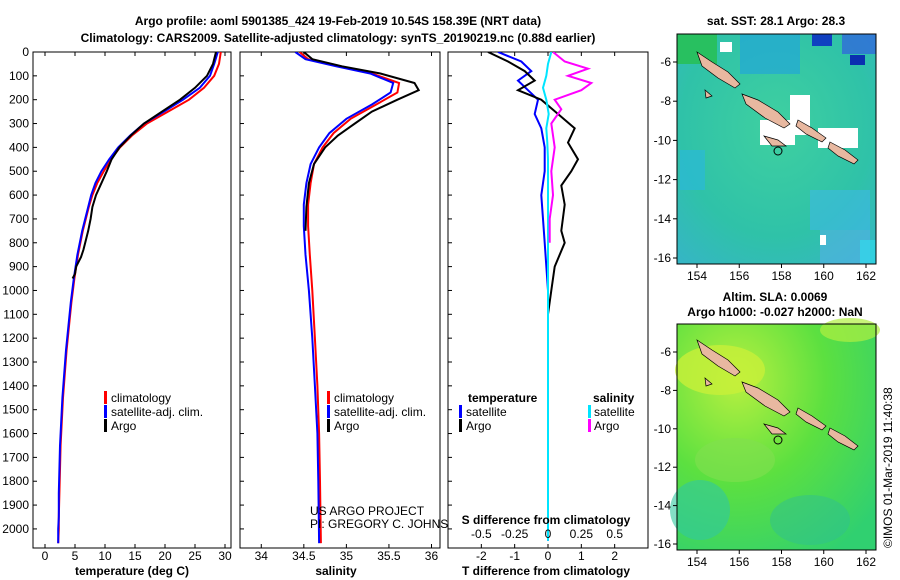  Describe the element at coordinates (450, 290) in the screenshot. I see `difference-depth-ticks` at that location.